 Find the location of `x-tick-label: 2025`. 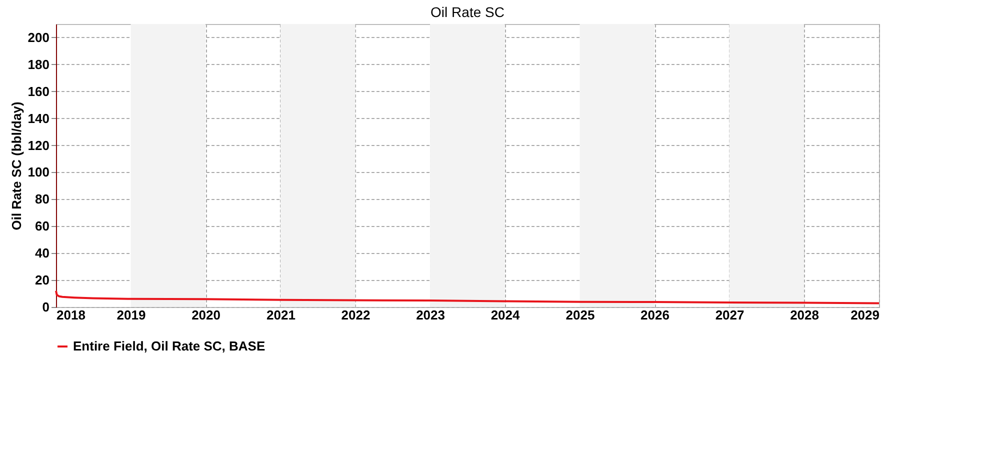

x-tick-label: 2025 is located at coordinates (580, 315).